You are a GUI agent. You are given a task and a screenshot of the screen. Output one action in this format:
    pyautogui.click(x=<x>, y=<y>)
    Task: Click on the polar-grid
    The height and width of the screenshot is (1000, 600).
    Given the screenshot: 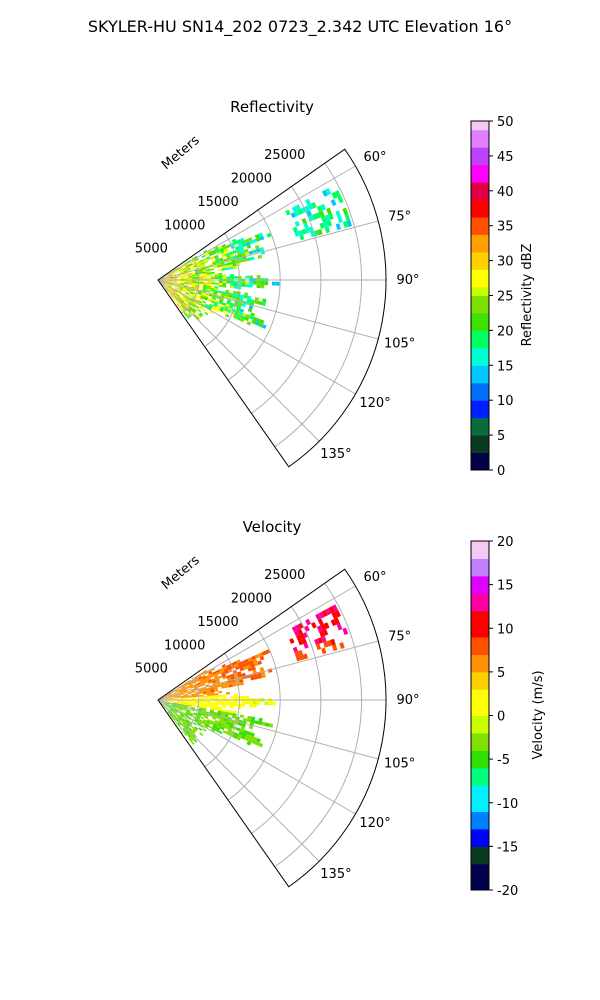 What is the action you would take?
    pyautogui.click(x=271, y=725)
    